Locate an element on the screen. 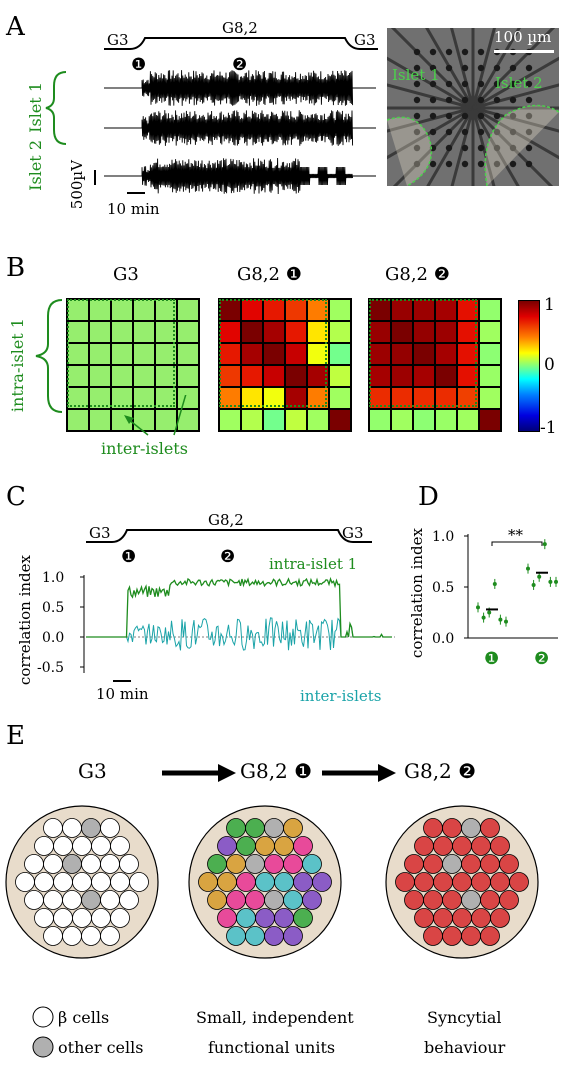  a-cond-g3-left: G3 is located at coordinates (118, 40).